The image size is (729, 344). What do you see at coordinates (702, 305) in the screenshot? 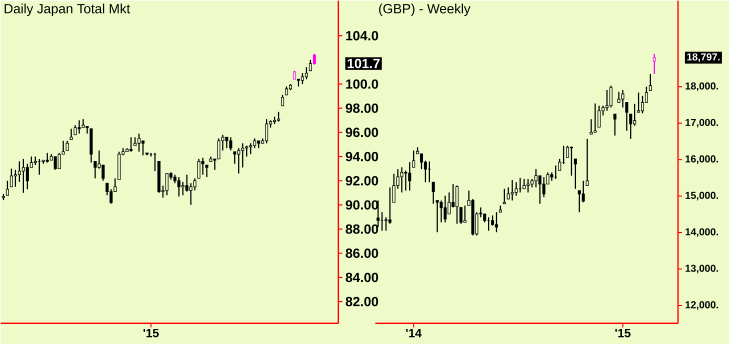
I see `y-tick-label: 12,000.` at bounding box center [702, 305].